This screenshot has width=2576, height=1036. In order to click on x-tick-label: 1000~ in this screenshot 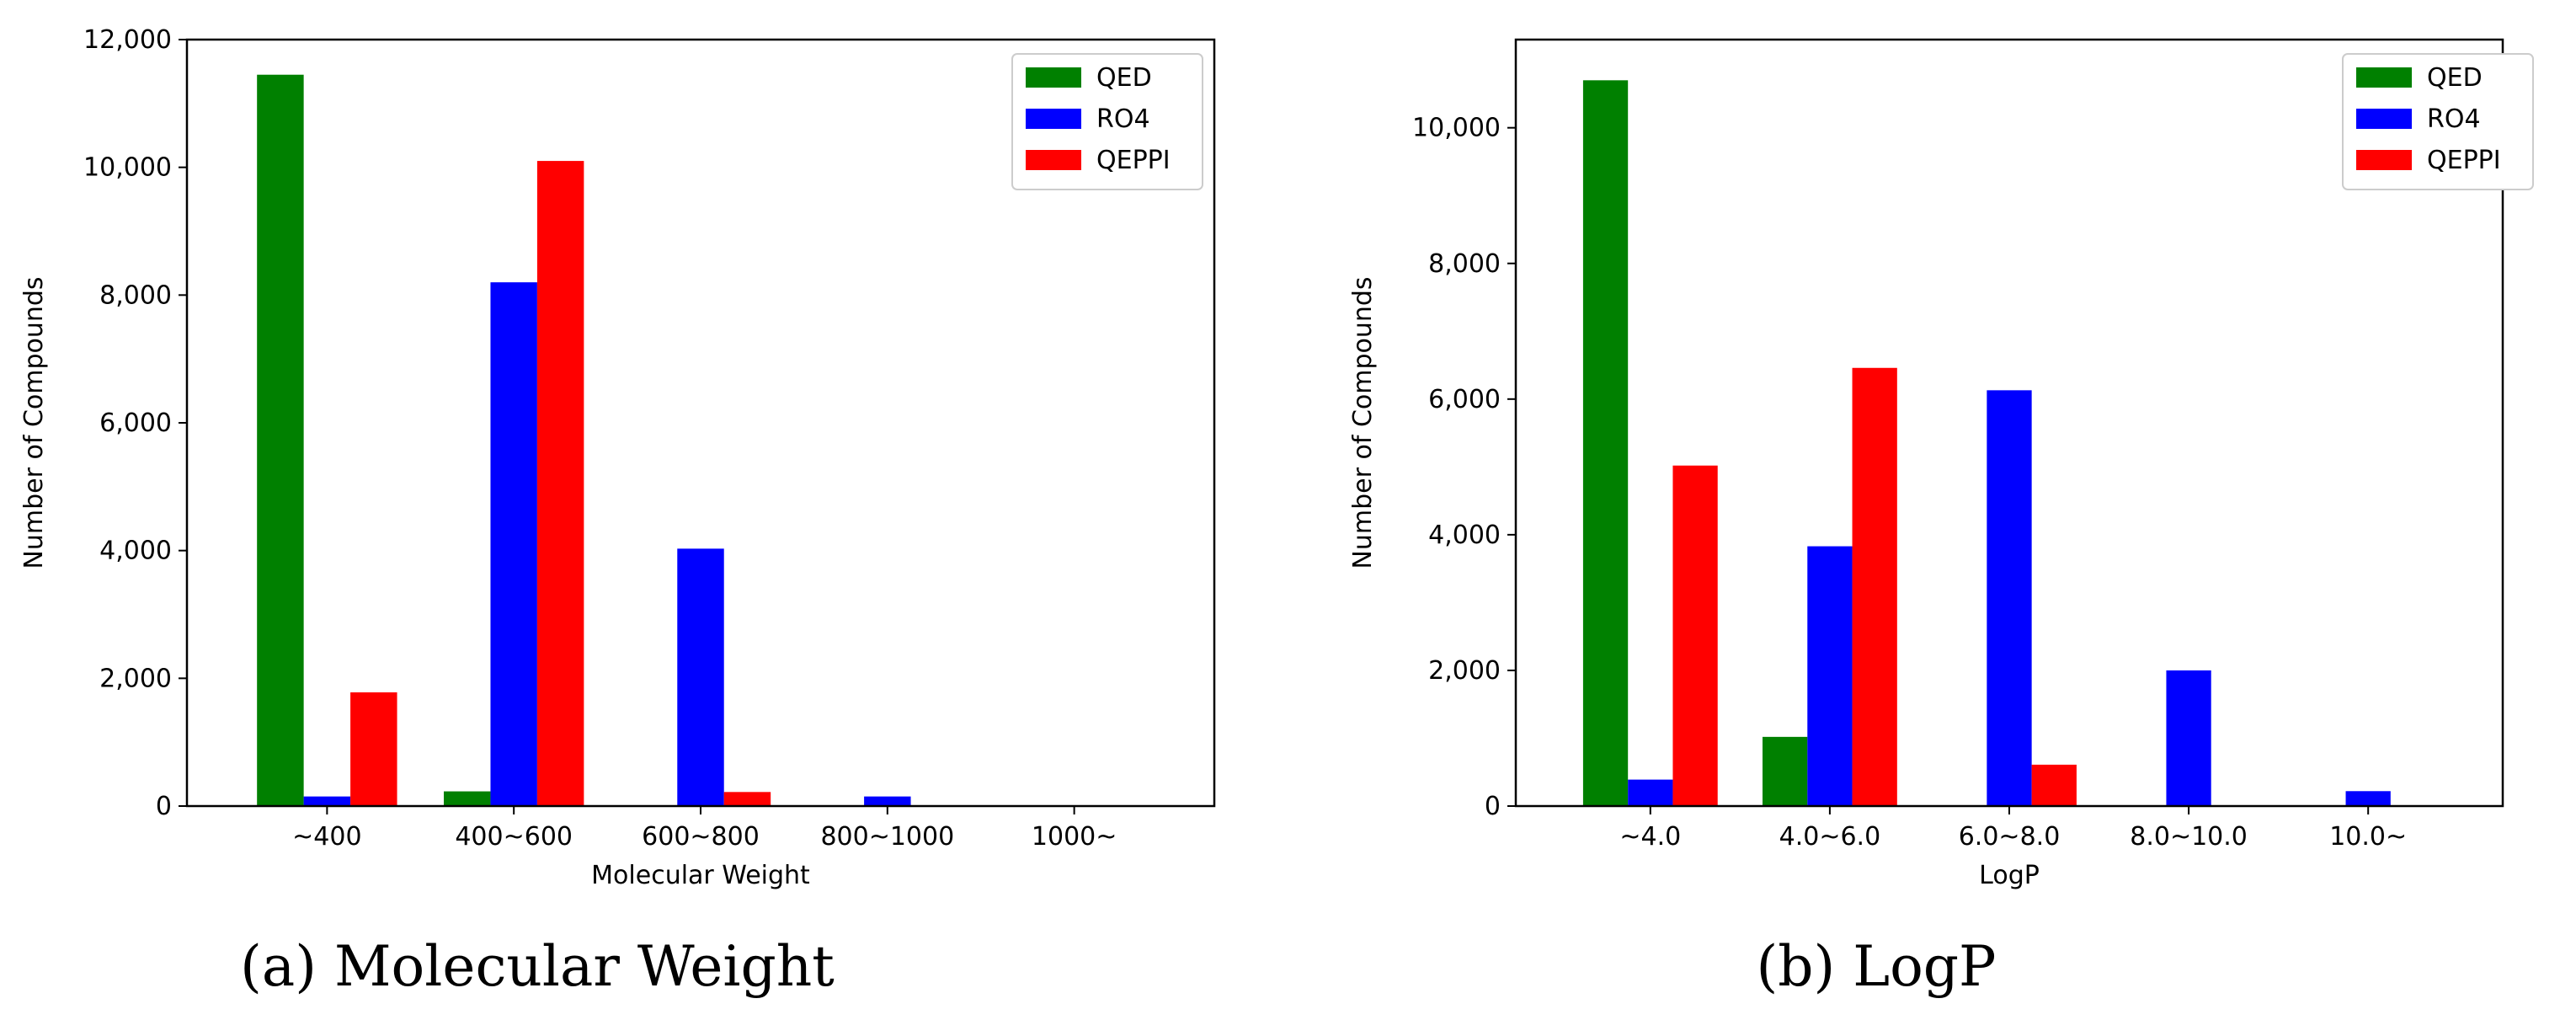, I will do `click(1074, 837)`.